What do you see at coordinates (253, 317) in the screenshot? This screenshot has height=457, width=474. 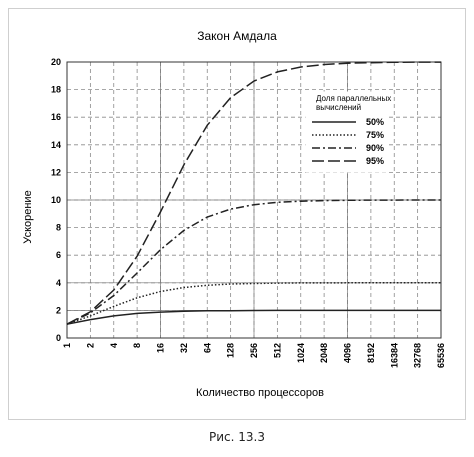 I see `series-line-50pct` at bounding box center [253, 317].